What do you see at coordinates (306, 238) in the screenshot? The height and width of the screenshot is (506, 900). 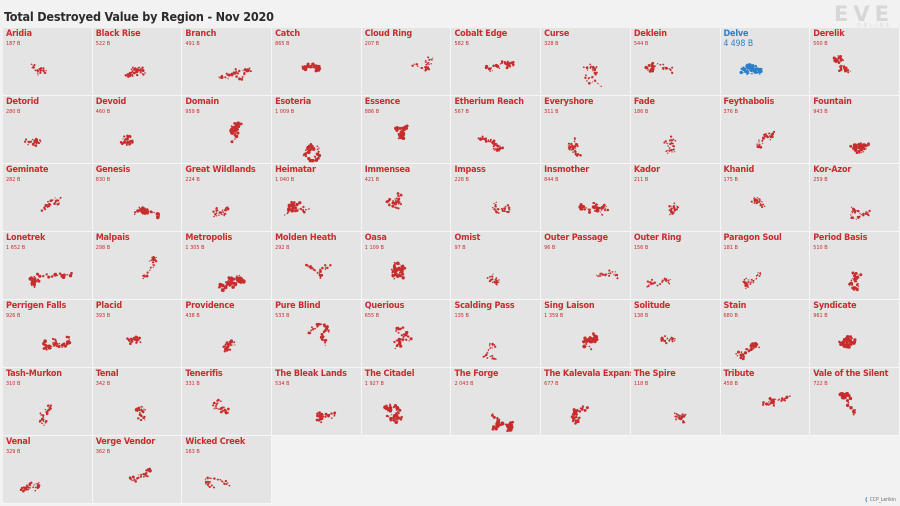 I see `region-name: Molden Heath` at bounding box center [306, 238].